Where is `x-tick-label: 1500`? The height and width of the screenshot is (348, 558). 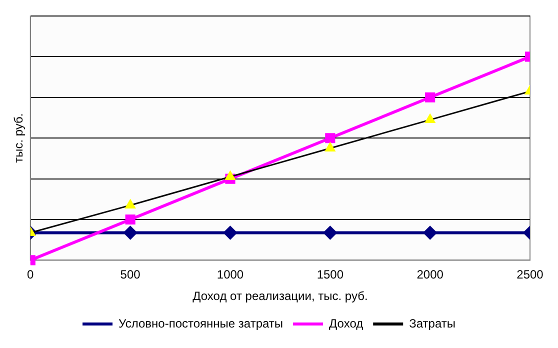
x-tick-label: 1500 is located at coordinates (330, 275).